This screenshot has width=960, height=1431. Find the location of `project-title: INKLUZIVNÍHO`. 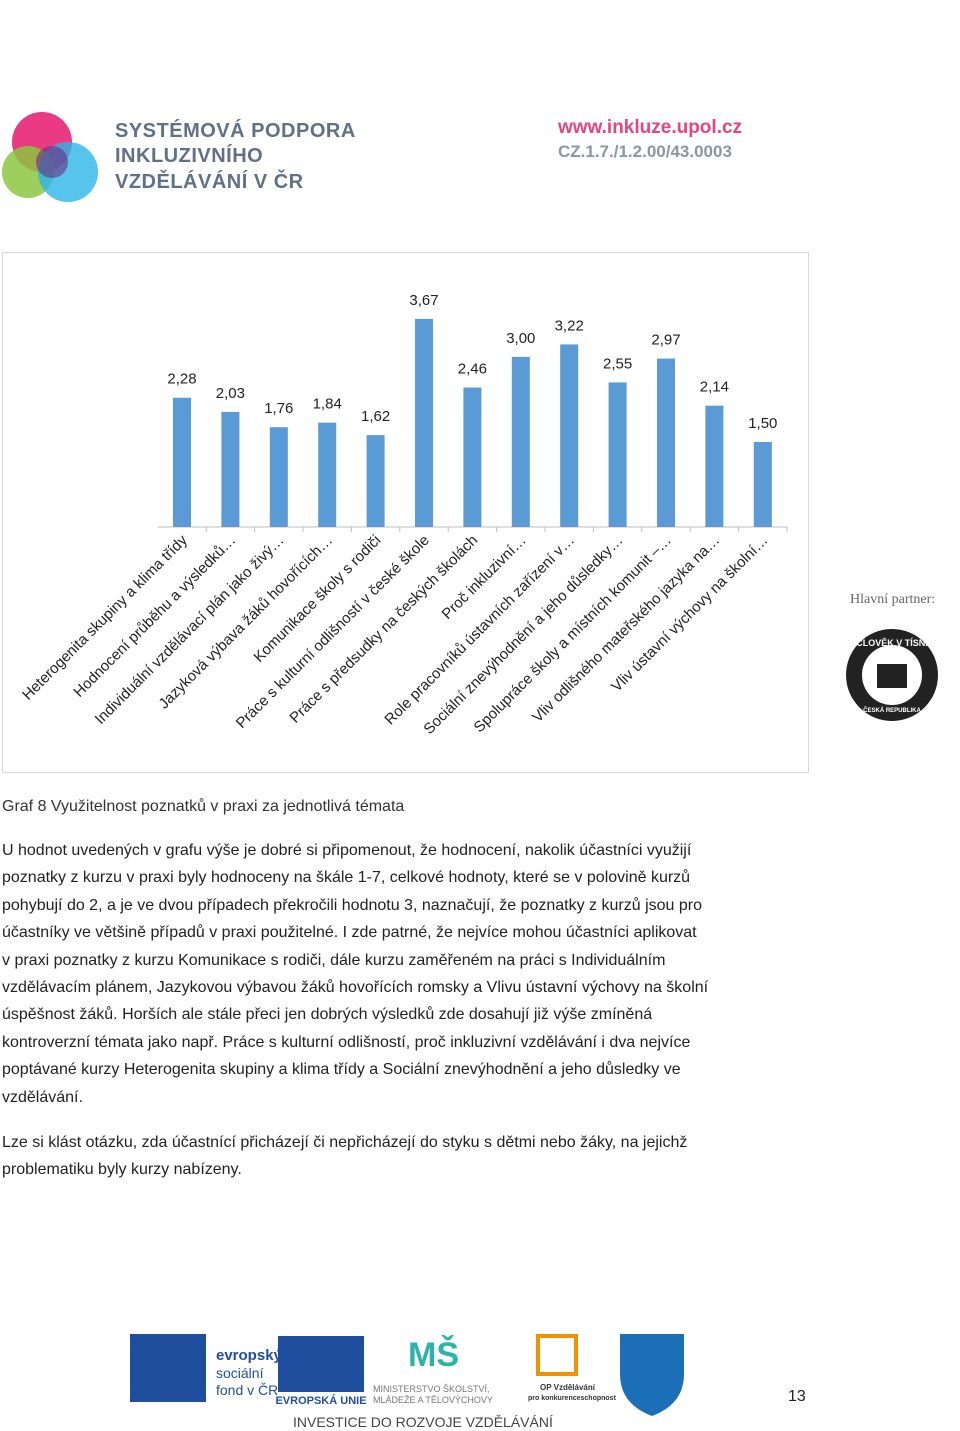

project-title: INKLUZIVNÍHO is located at coordinates (189, 156).